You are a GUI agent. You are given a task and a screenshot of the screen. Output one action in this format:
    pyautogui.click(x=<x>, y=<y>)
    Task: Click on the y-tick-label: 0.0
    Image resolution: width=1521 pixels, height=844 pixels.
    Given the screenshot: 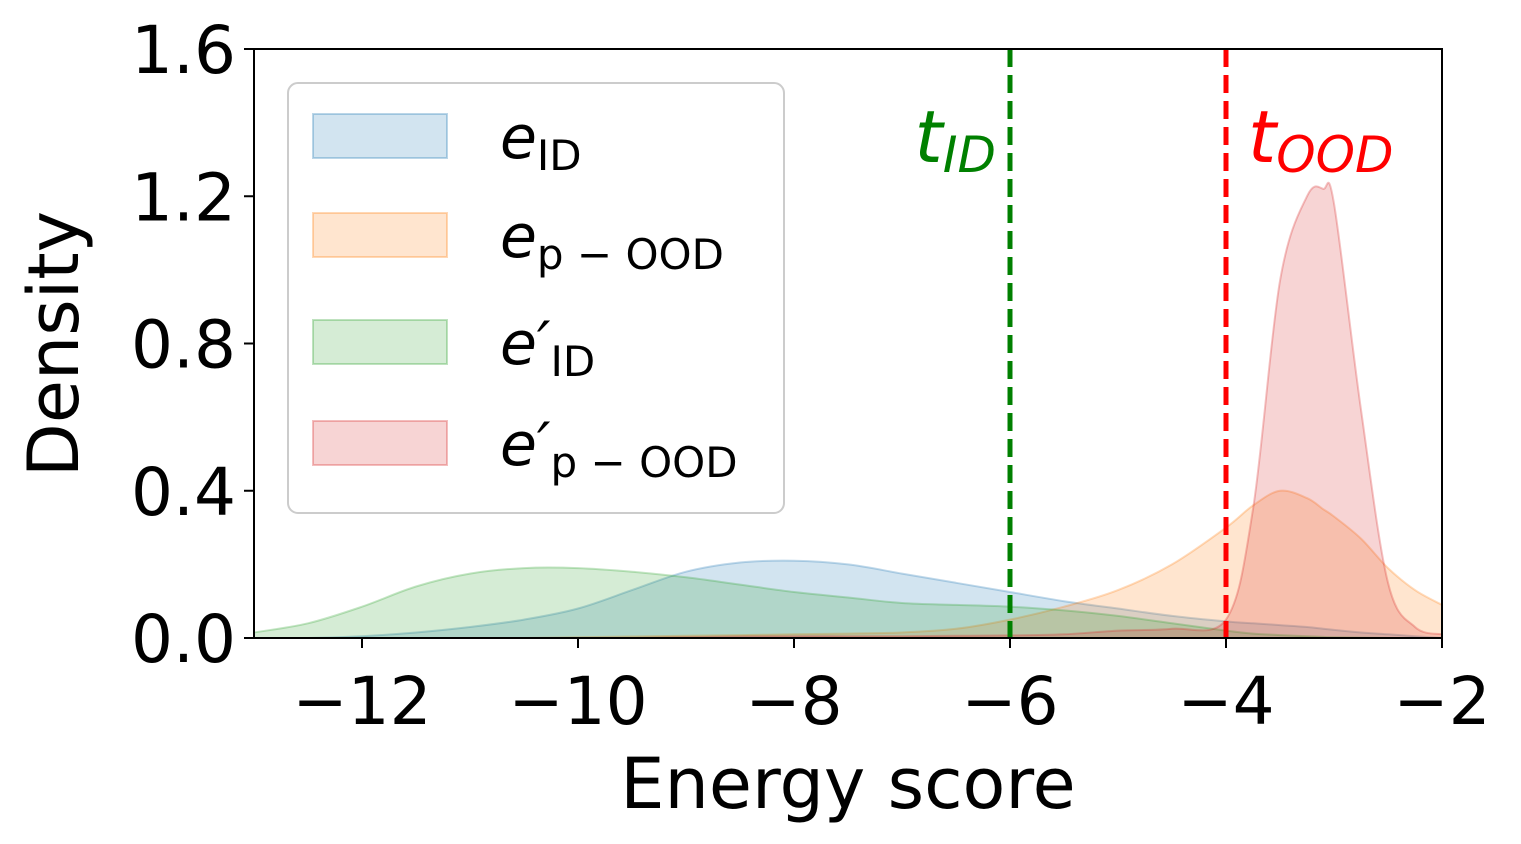 What is the action you would take?
    pyautogui.click(x=183, y=639)
    